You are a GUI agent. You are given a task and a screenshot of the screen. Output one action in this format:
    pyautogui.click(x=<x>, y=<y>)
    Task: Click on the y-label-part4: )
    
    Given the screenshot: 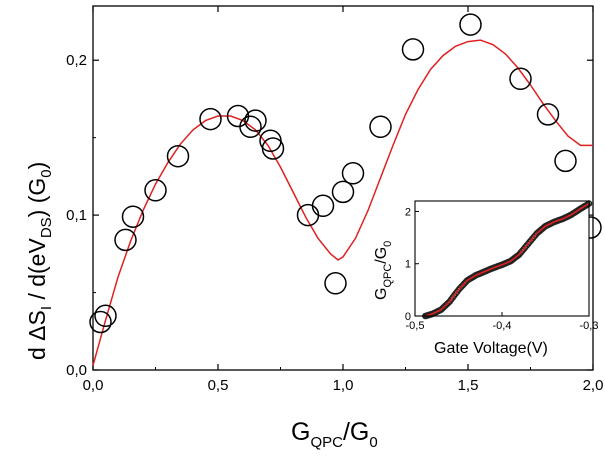 What is the action you would take?
    pyautogui.click(x=37, y=166)
    